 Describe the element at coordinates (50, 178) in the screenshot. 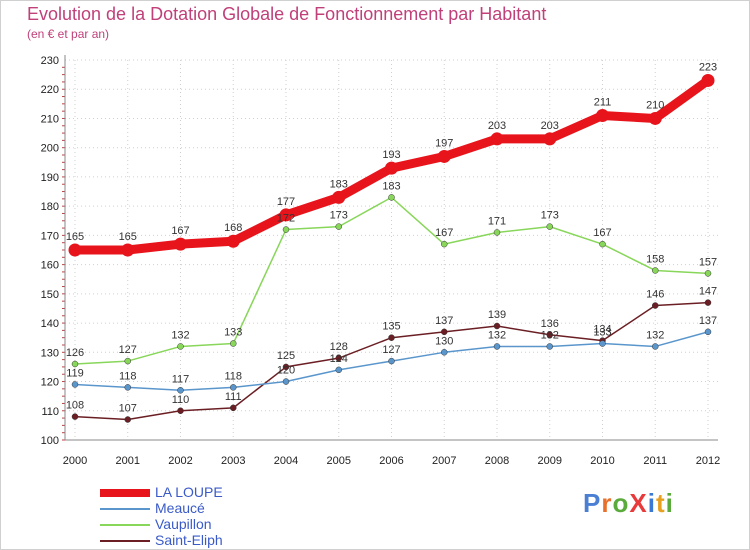

I see `y-tick-label: 190` at that location.